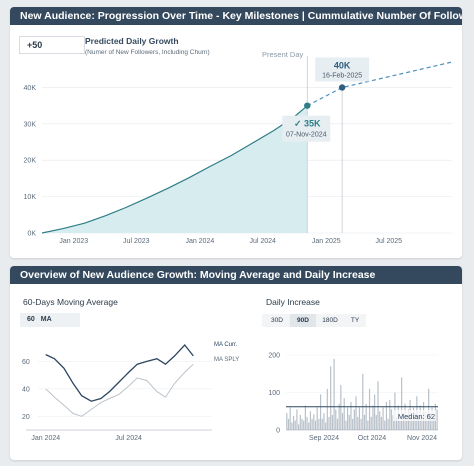 Image resolution: width=474 pixels, height=466 pixels. Describe the element at coordinates (31, 234) in the screenshot. I see `y-tick-label: 0K` at that location.